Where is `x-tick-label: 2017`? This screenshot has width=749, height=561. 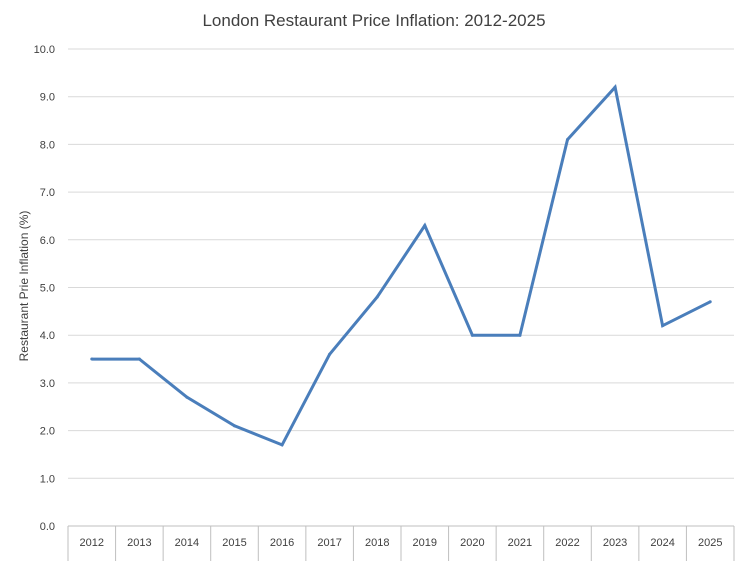 x-tick-label: 2017 is located at coordinates (329, 543).